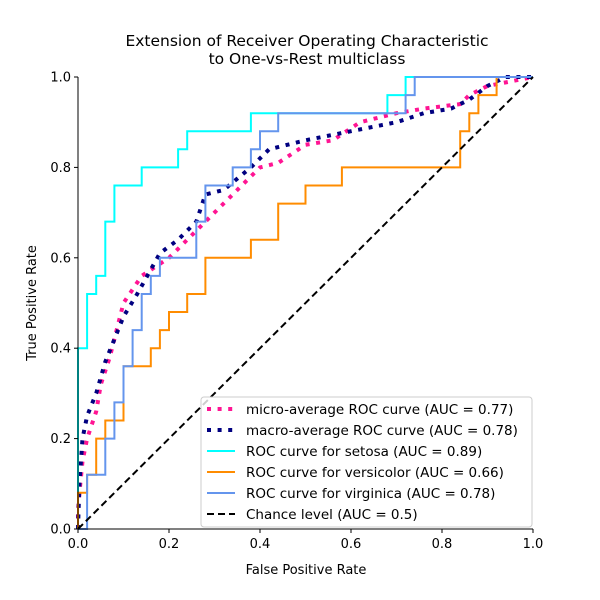 The height and width of the screenshot is (600, 600). What do you see at coordinates (533, 544) in the screenshot?
I see `x-tick-label: 1.0` at bounding box center [533, 544].